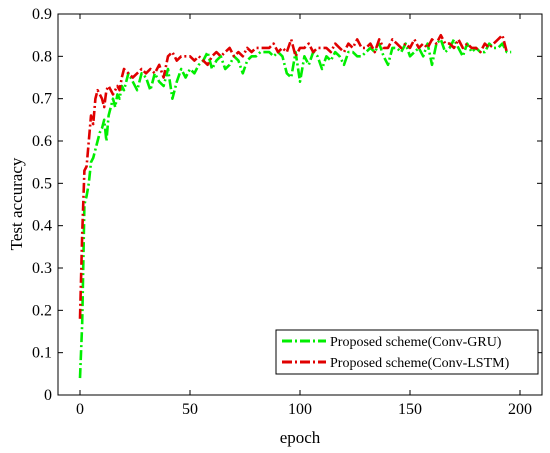 This screenshot has width=550, height=453. Describe the element at coordinates (16, 203) in the screenshot. I see `y-axis-label: Test accuracy` at that location.